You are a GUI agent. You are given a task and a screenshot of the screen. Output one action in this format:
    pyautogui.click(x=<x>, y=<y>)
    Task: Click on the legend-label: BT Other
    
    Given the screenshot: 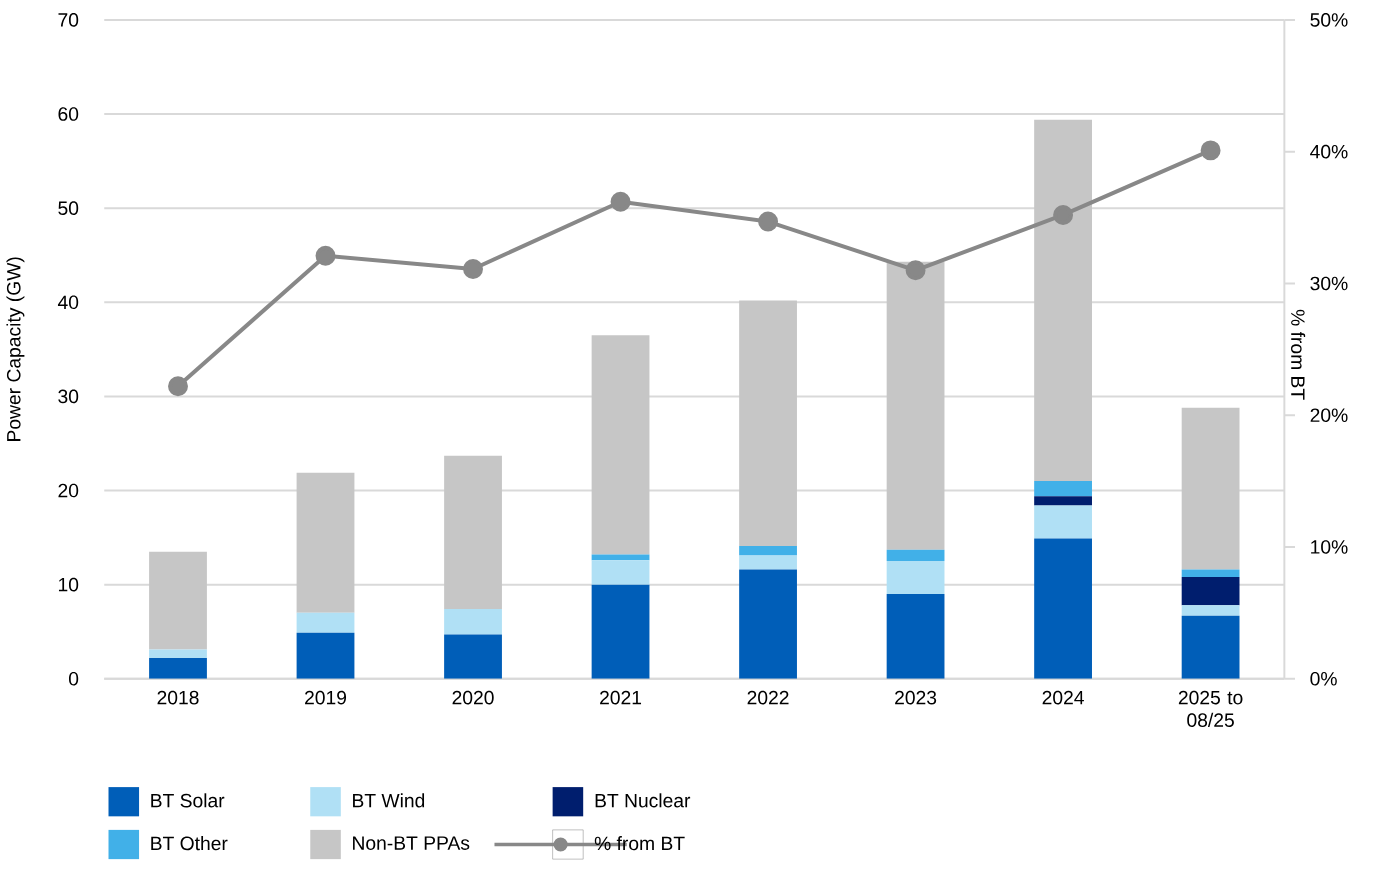 What is the action you would take?
    pyautogui.click(x=189, y=843)
    